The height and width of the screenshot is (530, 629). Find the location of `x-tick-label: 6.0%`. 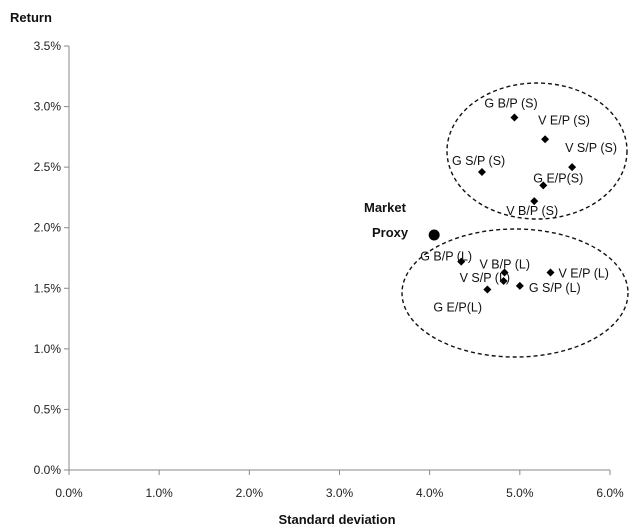

x-tick-label: 6.0% is located at coordinates (610, 493).